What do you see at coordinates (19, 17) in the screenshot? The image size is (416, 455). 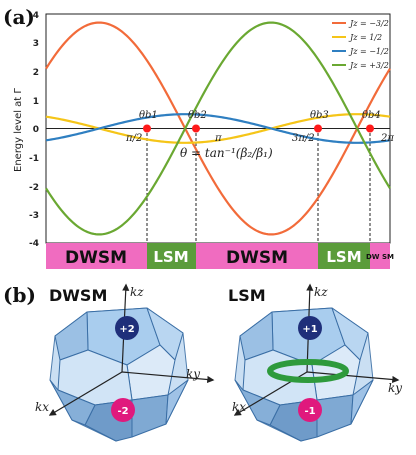 I see `panel-a-label: (a)` at bounding box center [19, 17].